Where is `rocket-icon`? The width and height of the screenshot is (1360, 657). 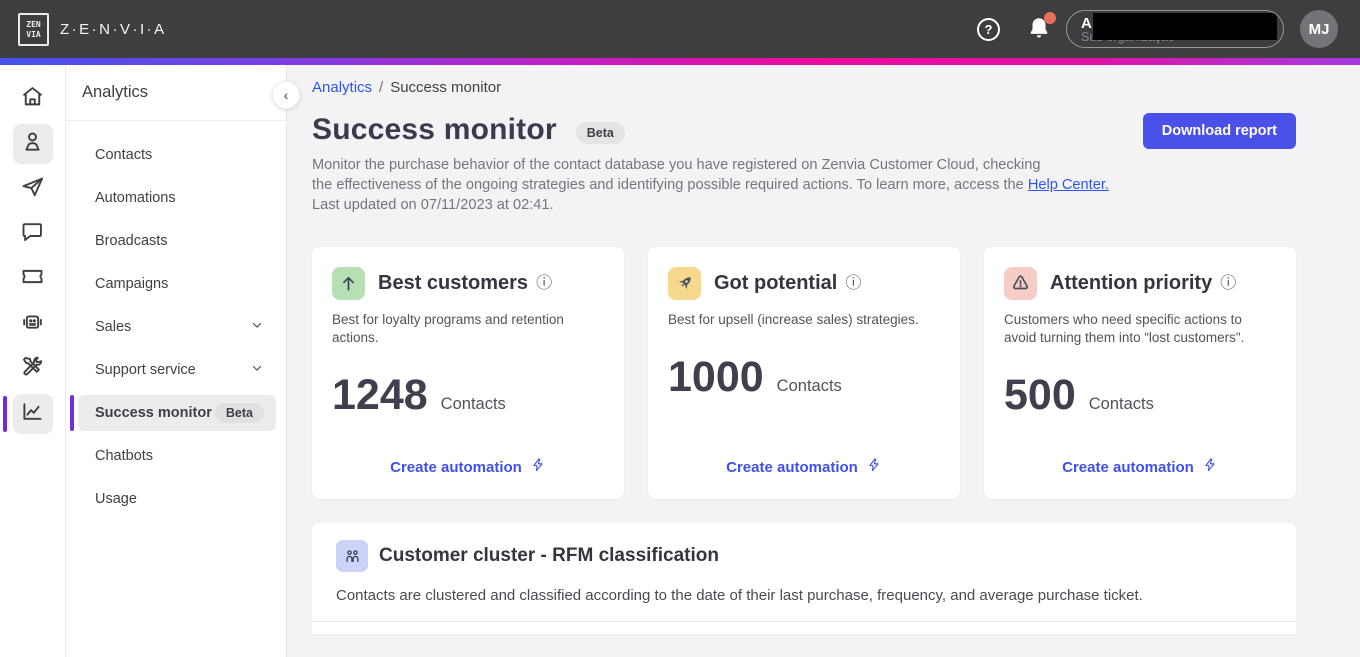
rocket-icon is located at coordinates (684, 283).